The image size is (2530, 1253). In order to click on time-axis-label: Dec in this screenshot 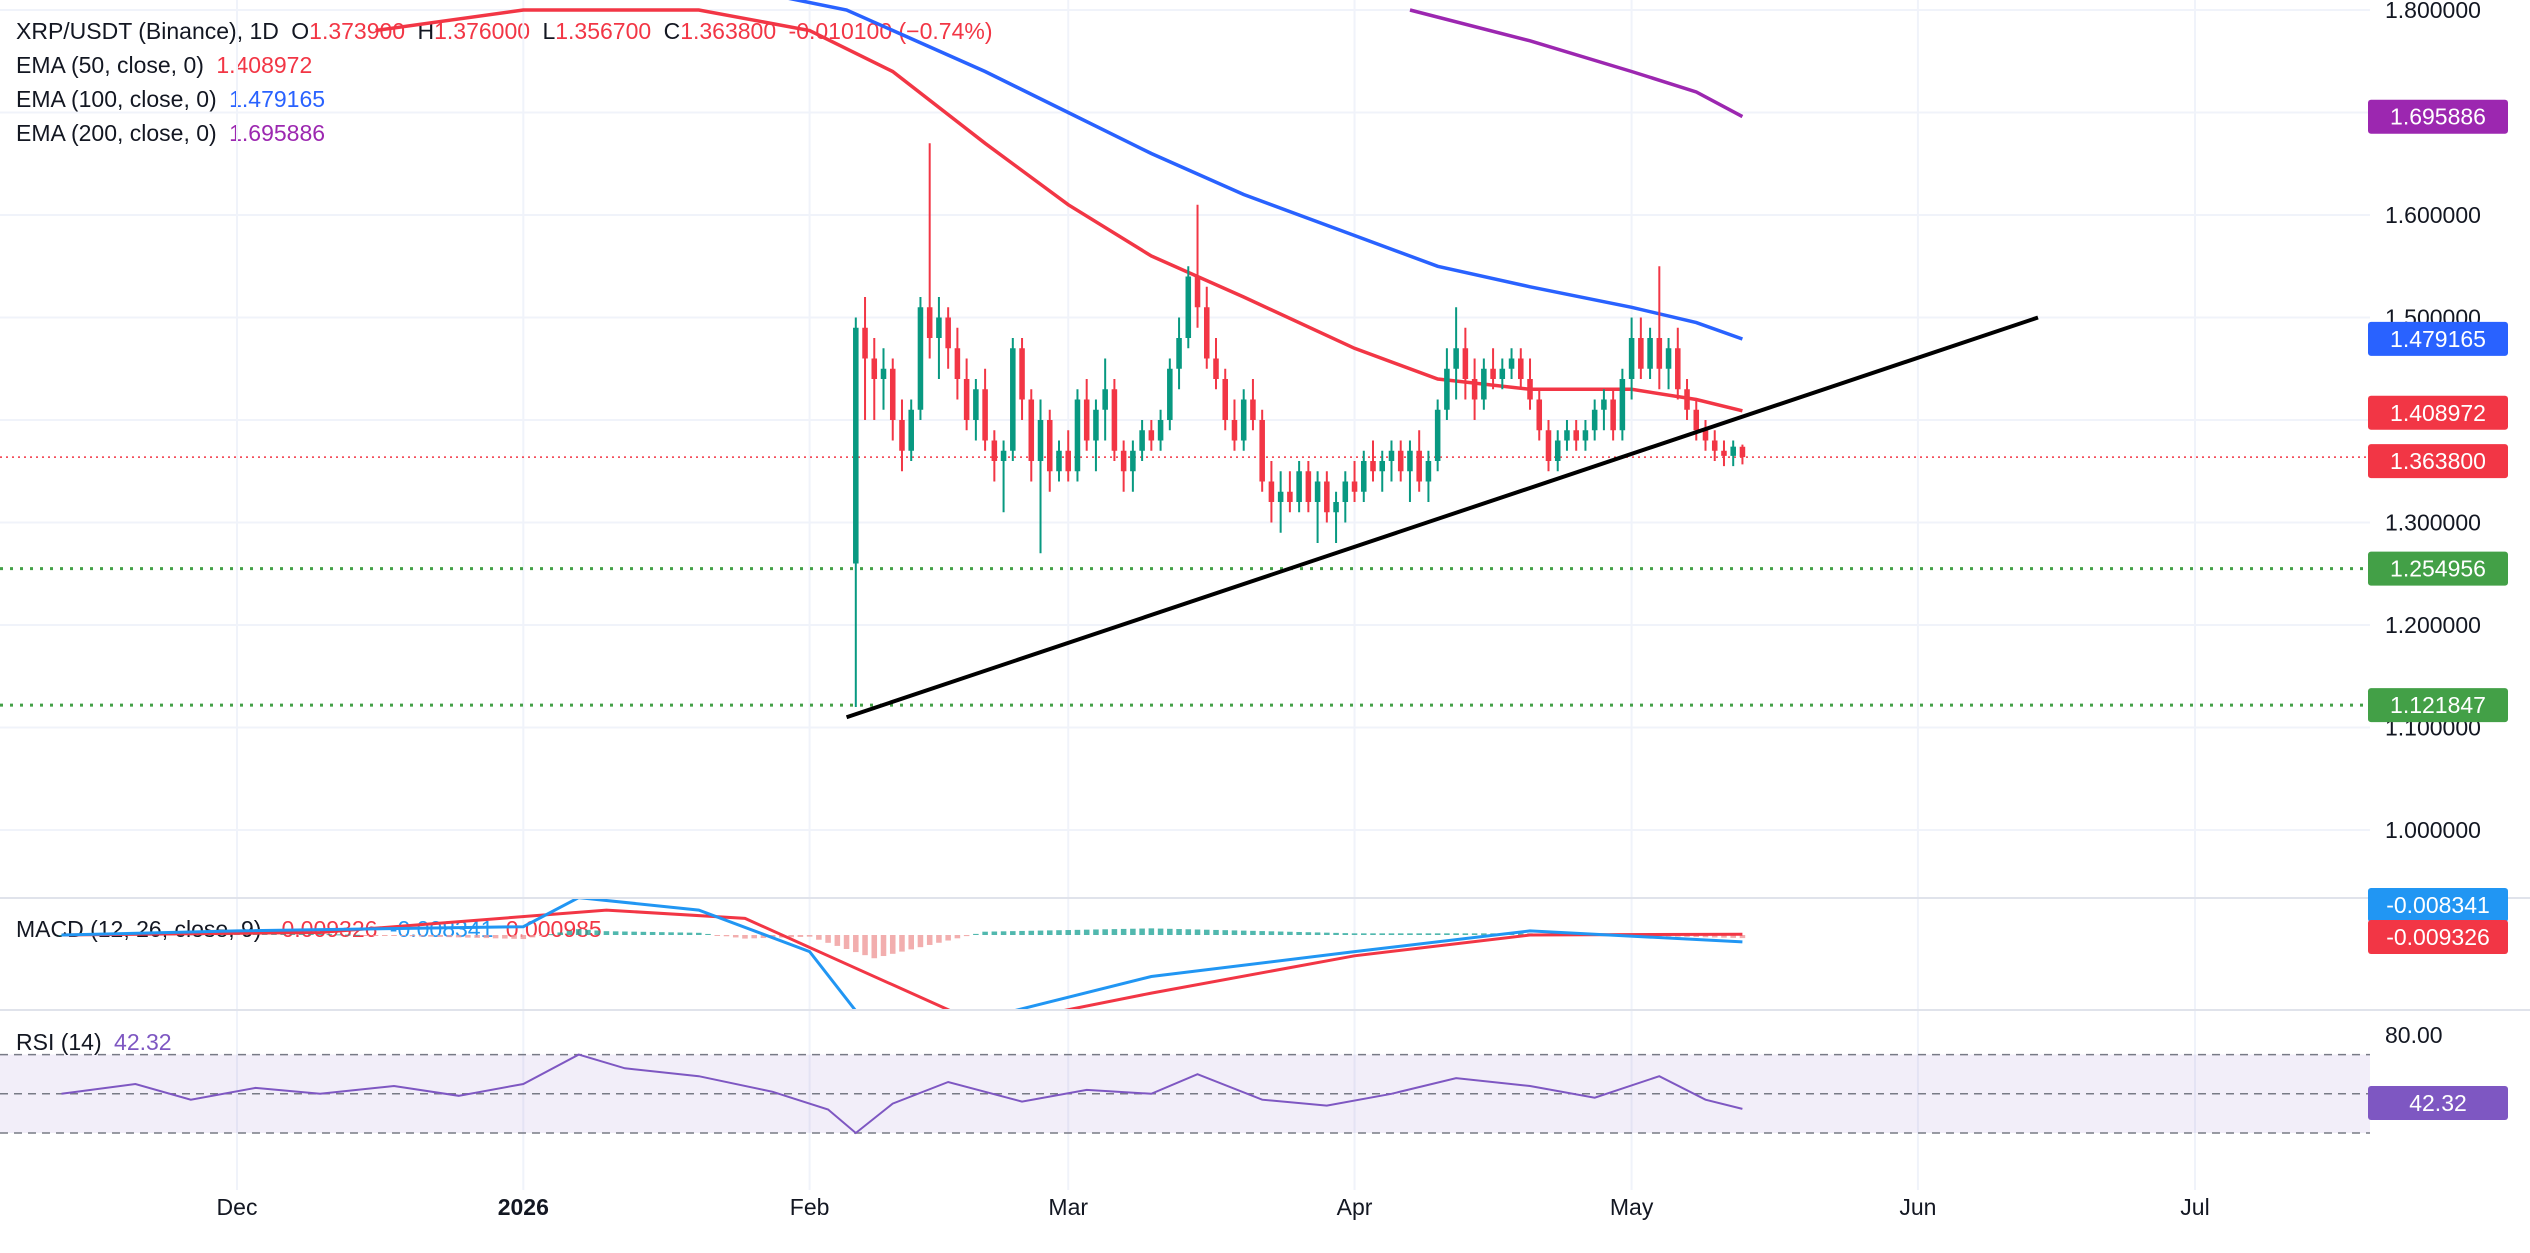, I will do `click(237, 1207)`.